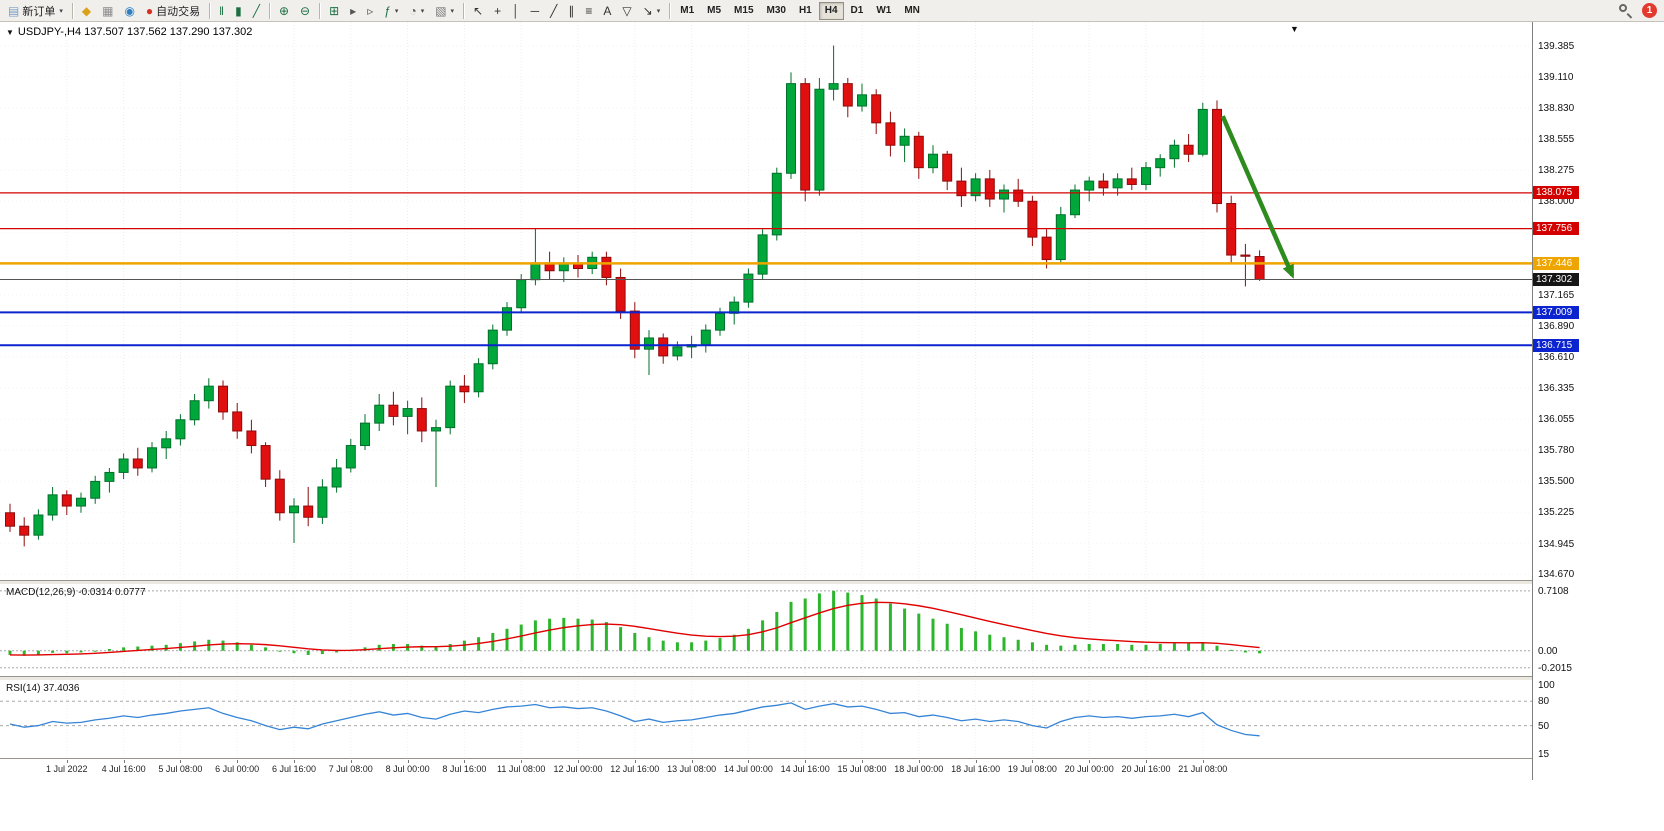 This screenshot has width=1664, height=831. Describe the element at coordinates (571, 11) in the screenshot. I see `channel-icon: ∥` at that location.